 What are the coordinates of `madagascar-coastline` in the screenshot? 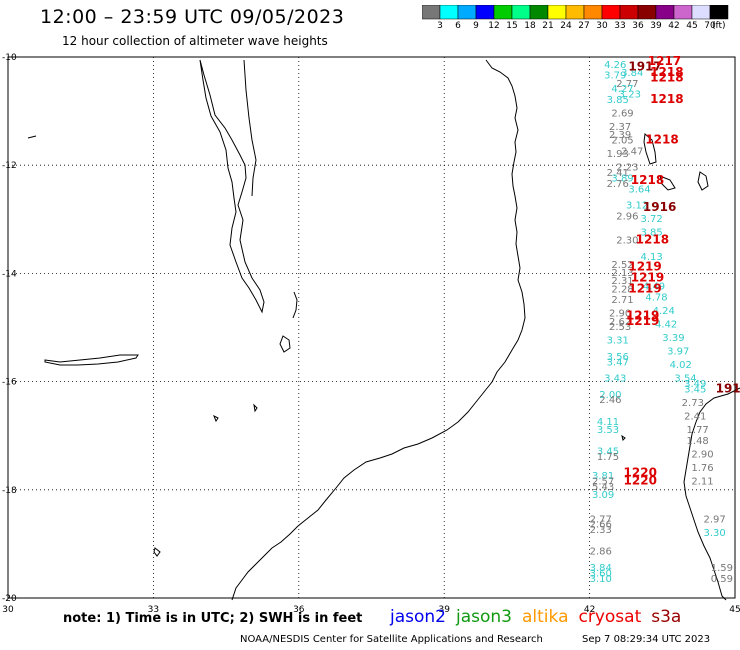 It's located at (711, 494).